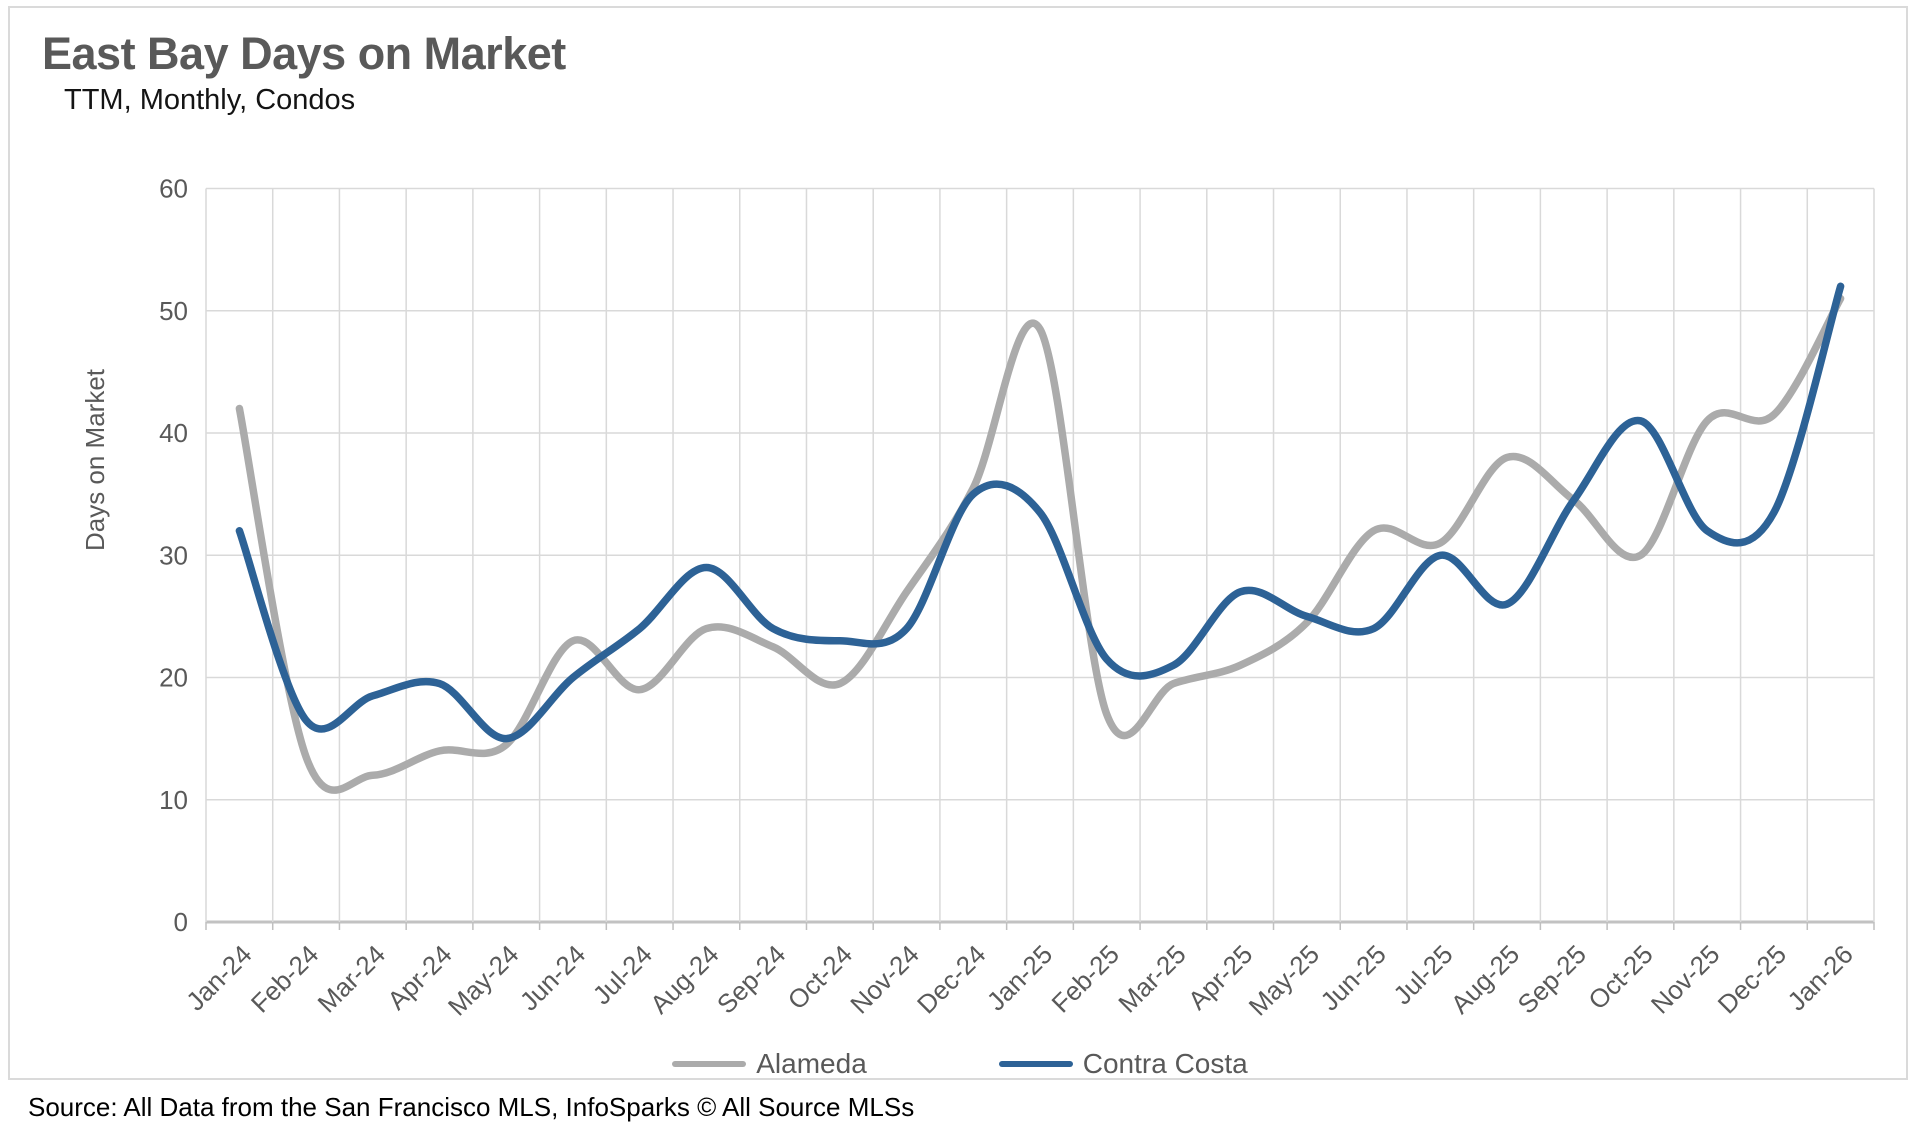 The height and width of the screenshot is (1145, 1920). Describe the element at coordinates (1685, 979) in the screenshot. I see `x-tick-label-Nov-25: Nov-25` at that location.